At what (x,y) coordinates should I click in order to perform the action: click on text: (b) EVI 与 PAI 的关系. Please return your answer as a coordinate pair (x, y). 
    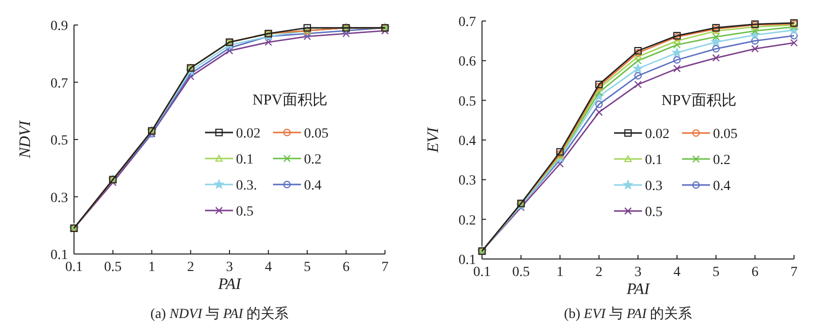
    Looking at the image, I should click on (628, 314).